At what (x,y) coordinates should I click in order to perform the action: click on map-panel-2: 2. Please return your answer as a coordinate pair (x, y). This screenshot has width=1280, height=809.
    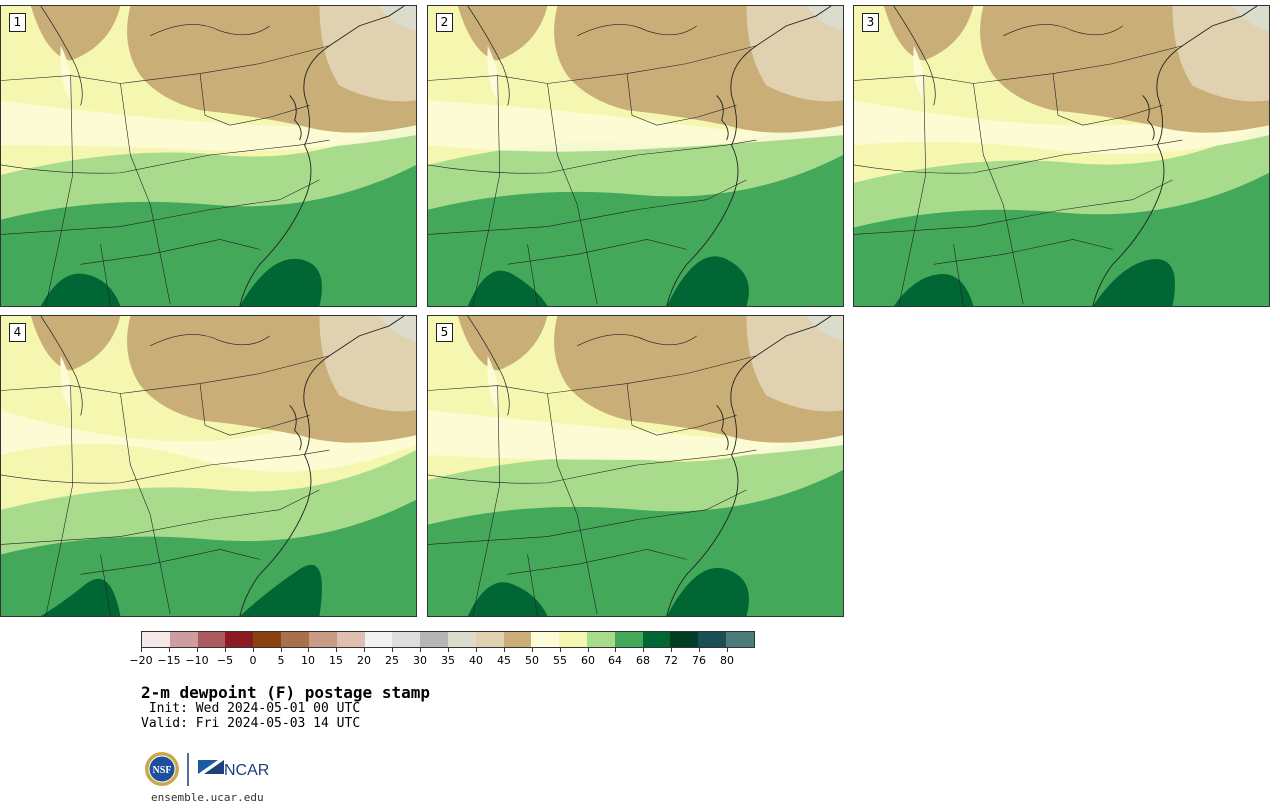
    Looking at the image, I should click on (635, 156).